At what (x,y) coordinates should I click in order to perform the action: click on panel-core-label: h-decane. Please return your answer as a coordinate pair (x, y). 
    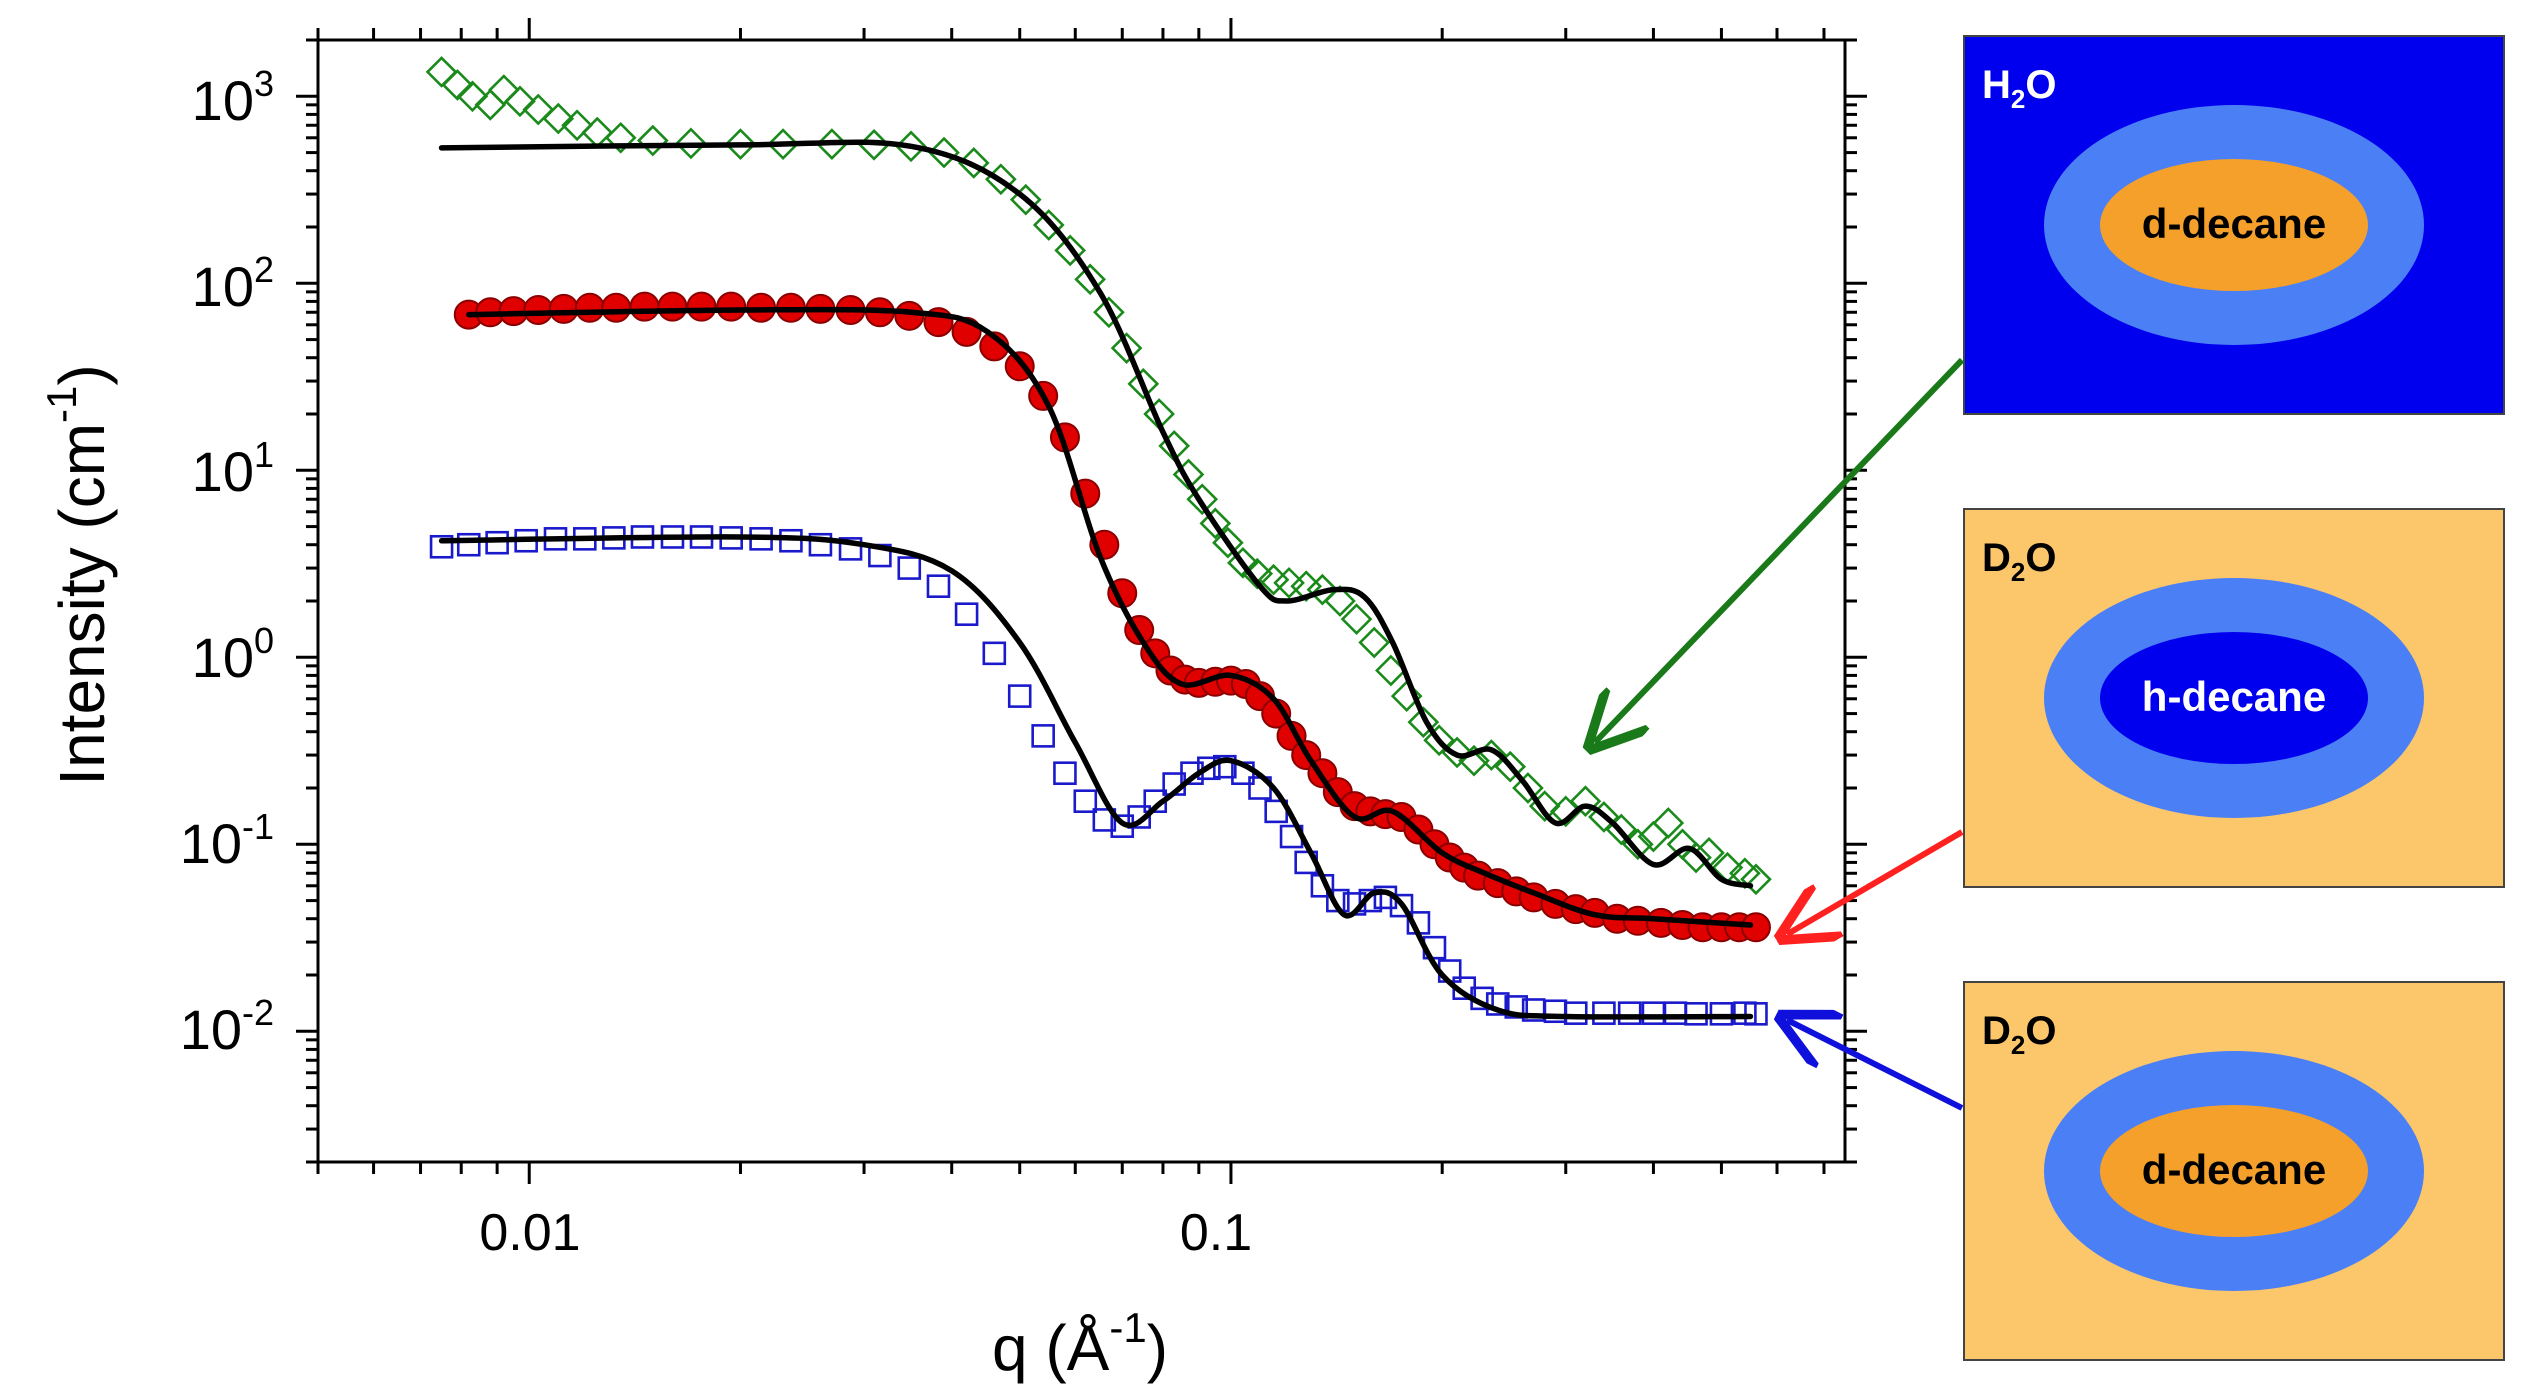
    Looking at the image, I should click on (2234, 696).